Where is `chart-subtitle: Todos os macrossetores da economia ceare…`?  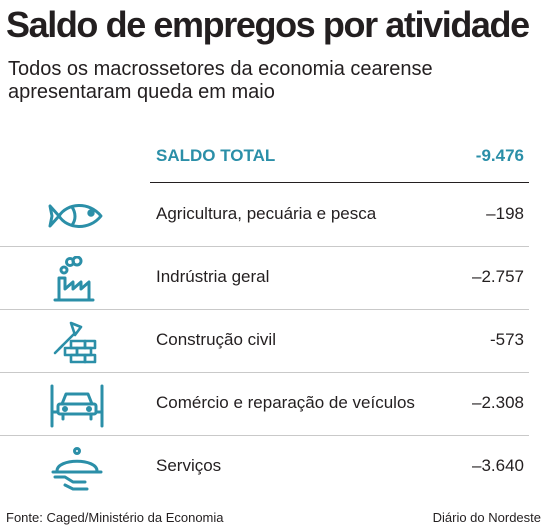
chart-subtitle: Todos os macrossetores da economia ceare… is located at coordinates (220, 80).